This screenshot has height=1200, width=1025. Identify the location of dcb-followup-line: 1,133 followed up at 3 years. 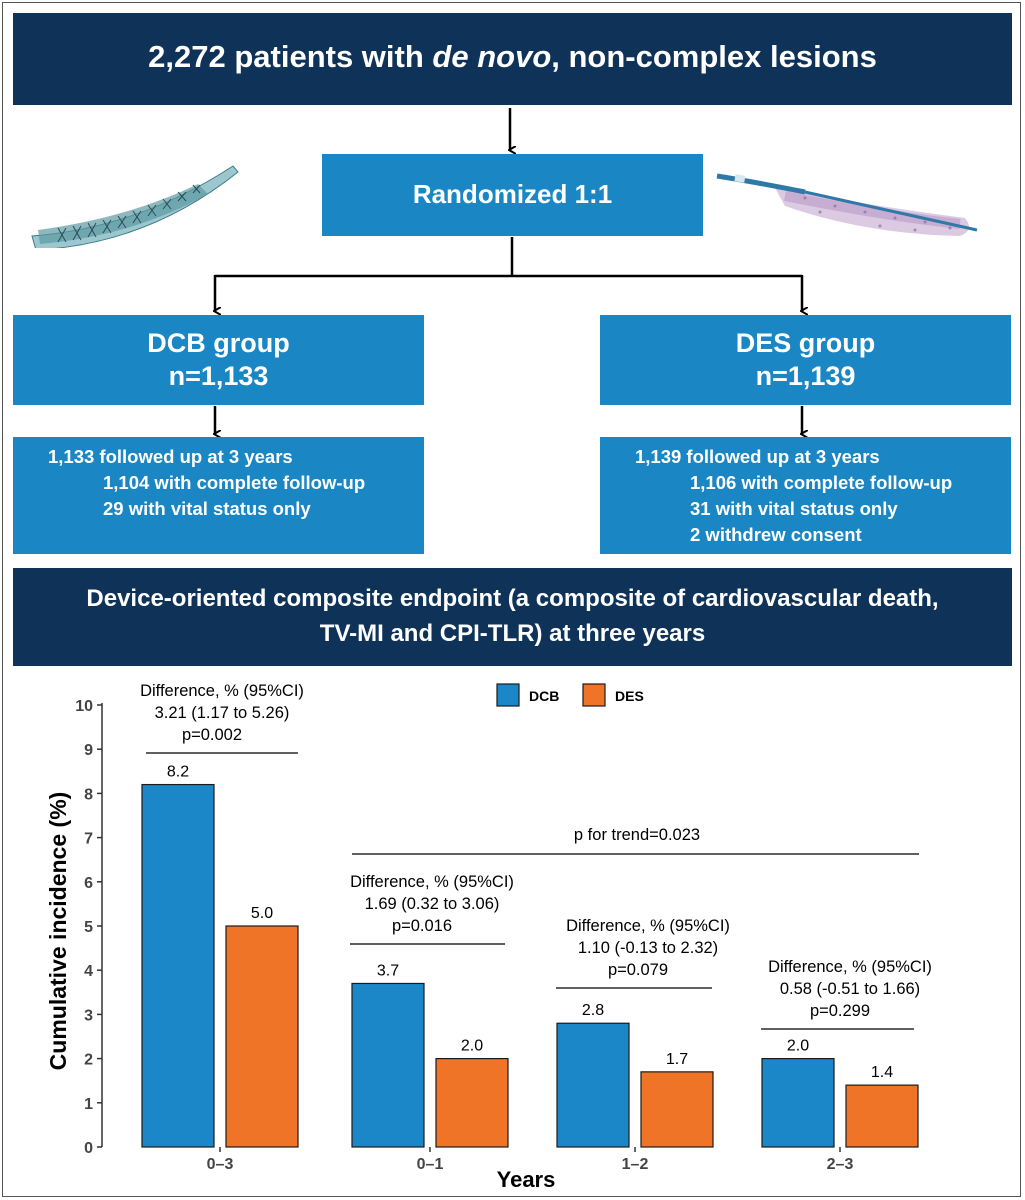
(170, 456).